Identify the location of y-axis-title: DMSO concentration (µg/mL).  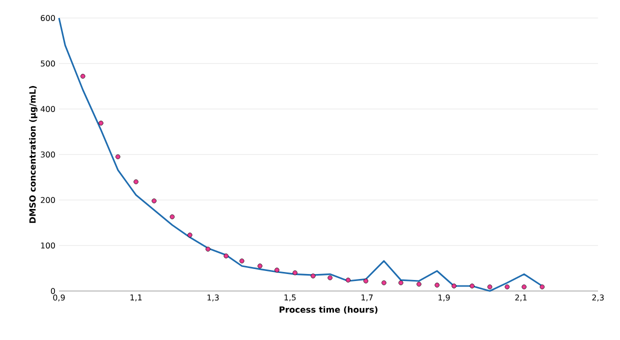
(33, 154).